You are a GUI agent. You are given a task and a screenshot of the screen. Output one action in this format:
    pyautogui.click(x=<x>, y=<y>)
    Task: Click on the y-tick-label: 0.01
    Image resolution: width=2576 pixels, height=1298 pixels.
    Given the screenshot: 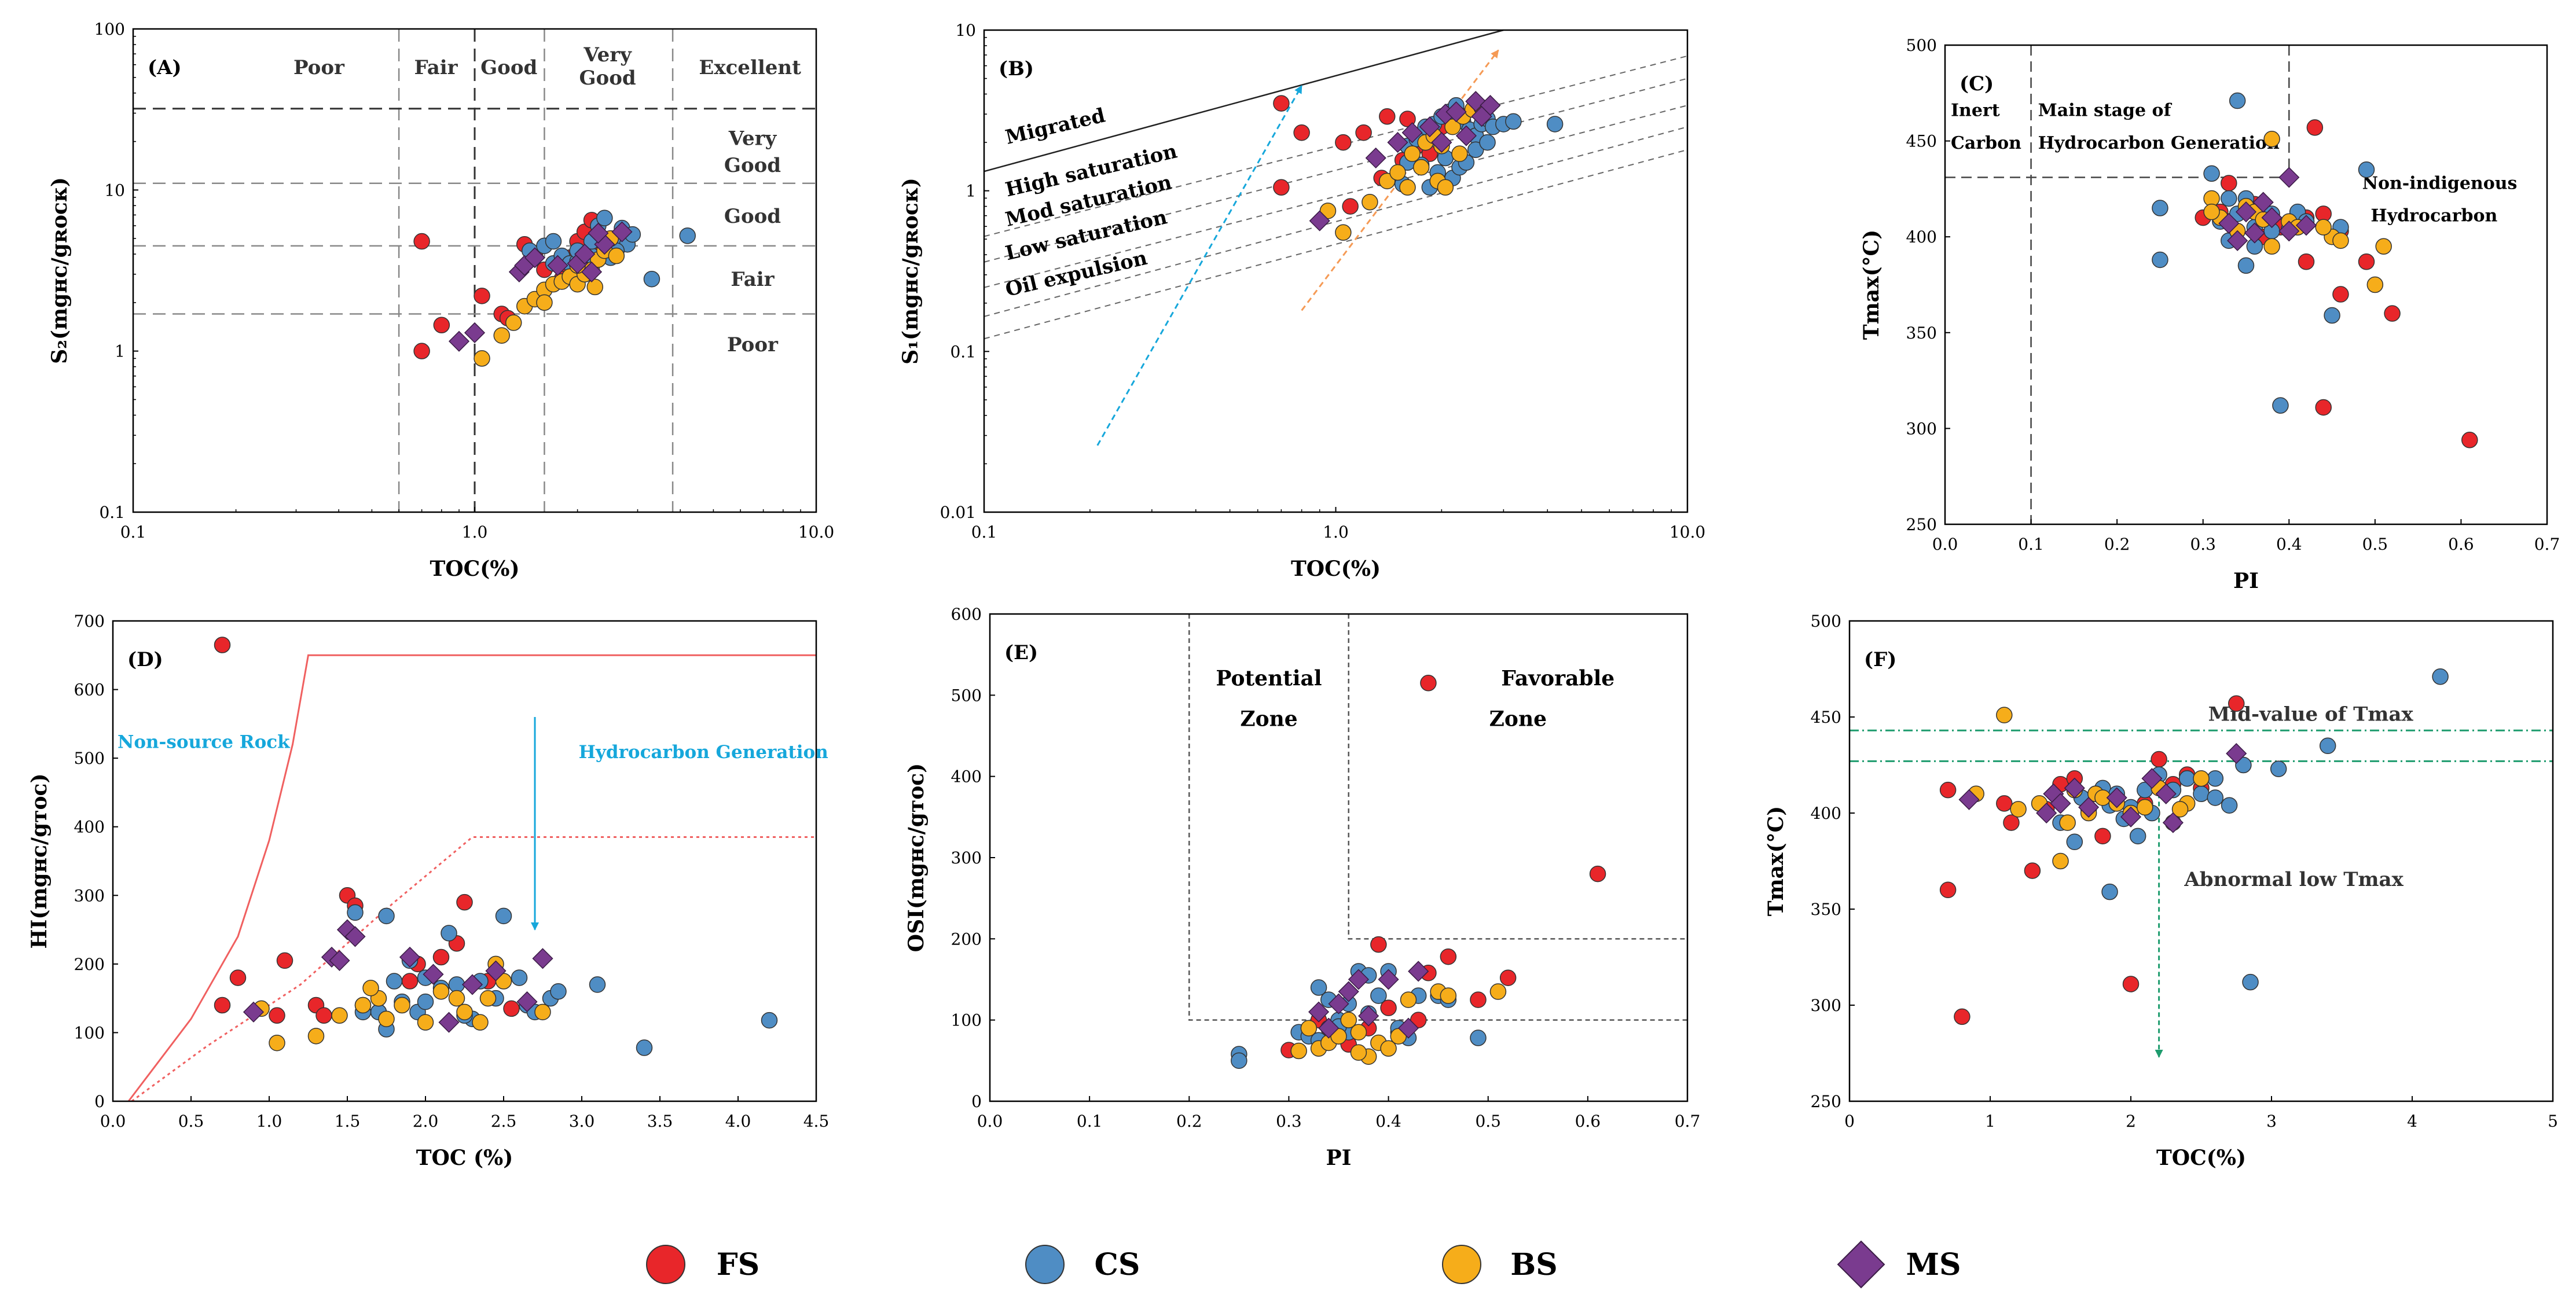 What is the action you would take?
    pyautogui.click(x=958, y=512)
    